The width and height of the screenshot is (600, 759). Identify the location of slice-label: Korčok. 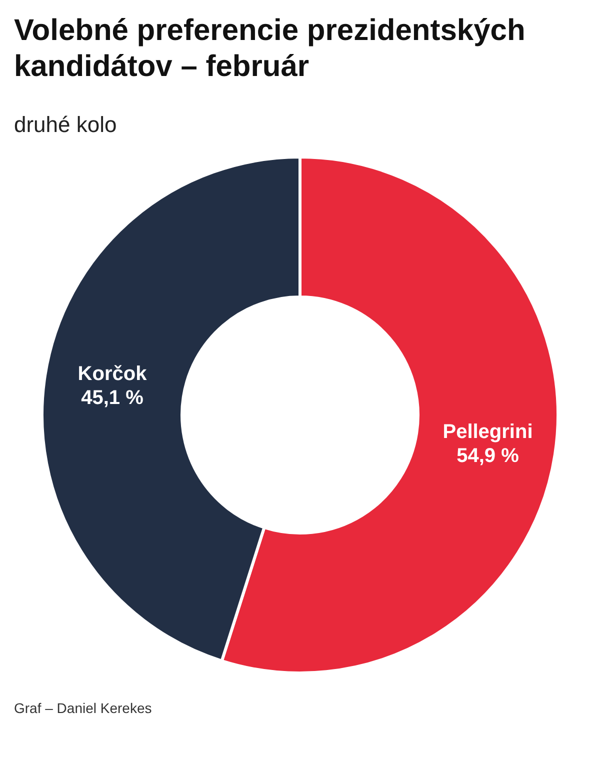
(113, 373).